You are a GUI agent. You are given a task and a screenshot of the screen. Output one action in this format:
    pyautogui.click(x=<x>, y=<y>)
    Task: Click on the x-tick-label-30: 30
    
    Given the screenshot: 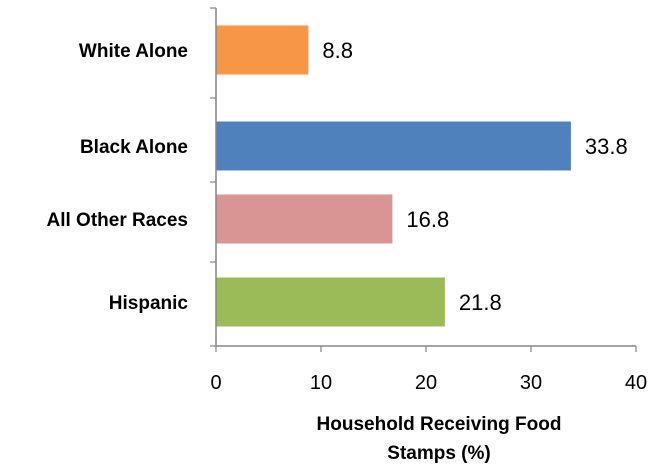 What is the action you would take?
    pyautogui.click(x=531, y=383)
    